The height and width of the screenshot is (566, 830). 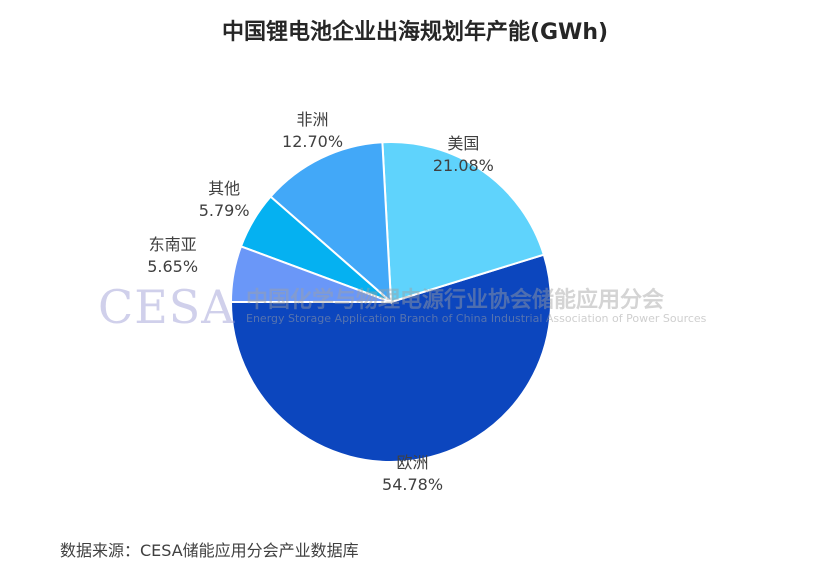 I want to click on slice-label-name: 东南亚, so click(x=172, y=245).